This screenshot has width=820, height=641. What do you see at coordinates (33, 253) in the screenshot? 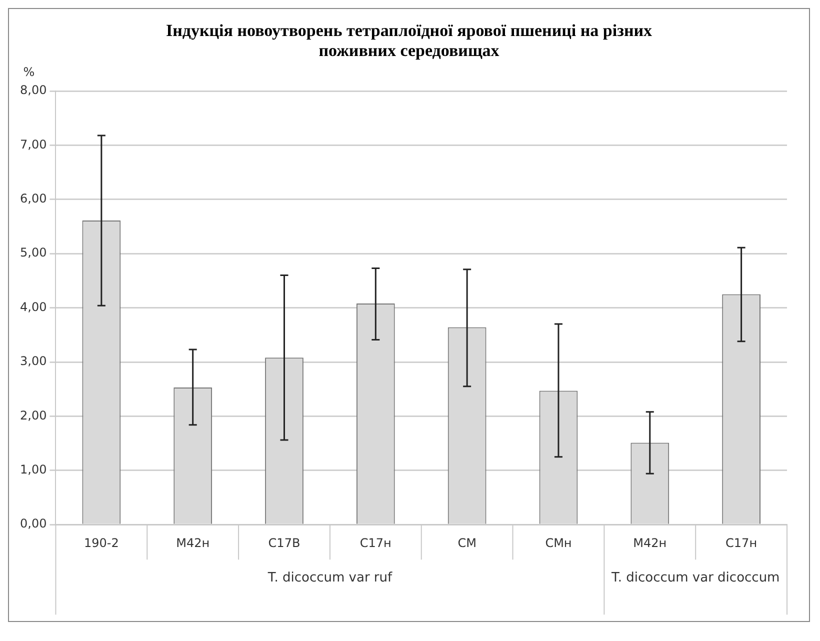
I see `y-tick-label: 5,00` at bounding box center [33, 253].